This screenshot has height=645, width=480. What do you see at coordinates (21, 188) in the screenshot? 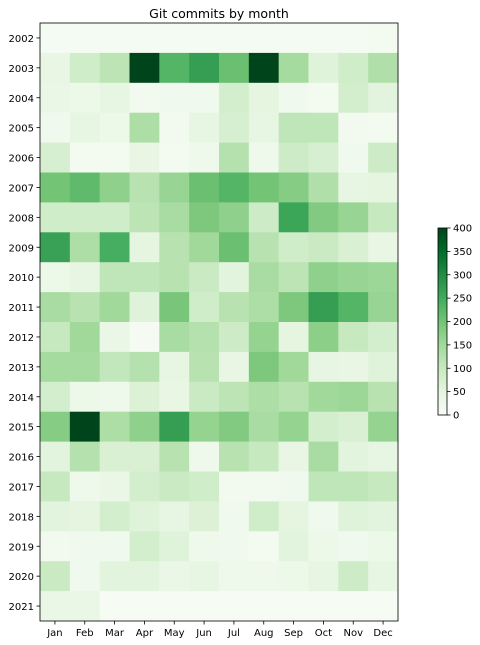
I see `y-tick-label: 2007` at bounding box center [21, 188].